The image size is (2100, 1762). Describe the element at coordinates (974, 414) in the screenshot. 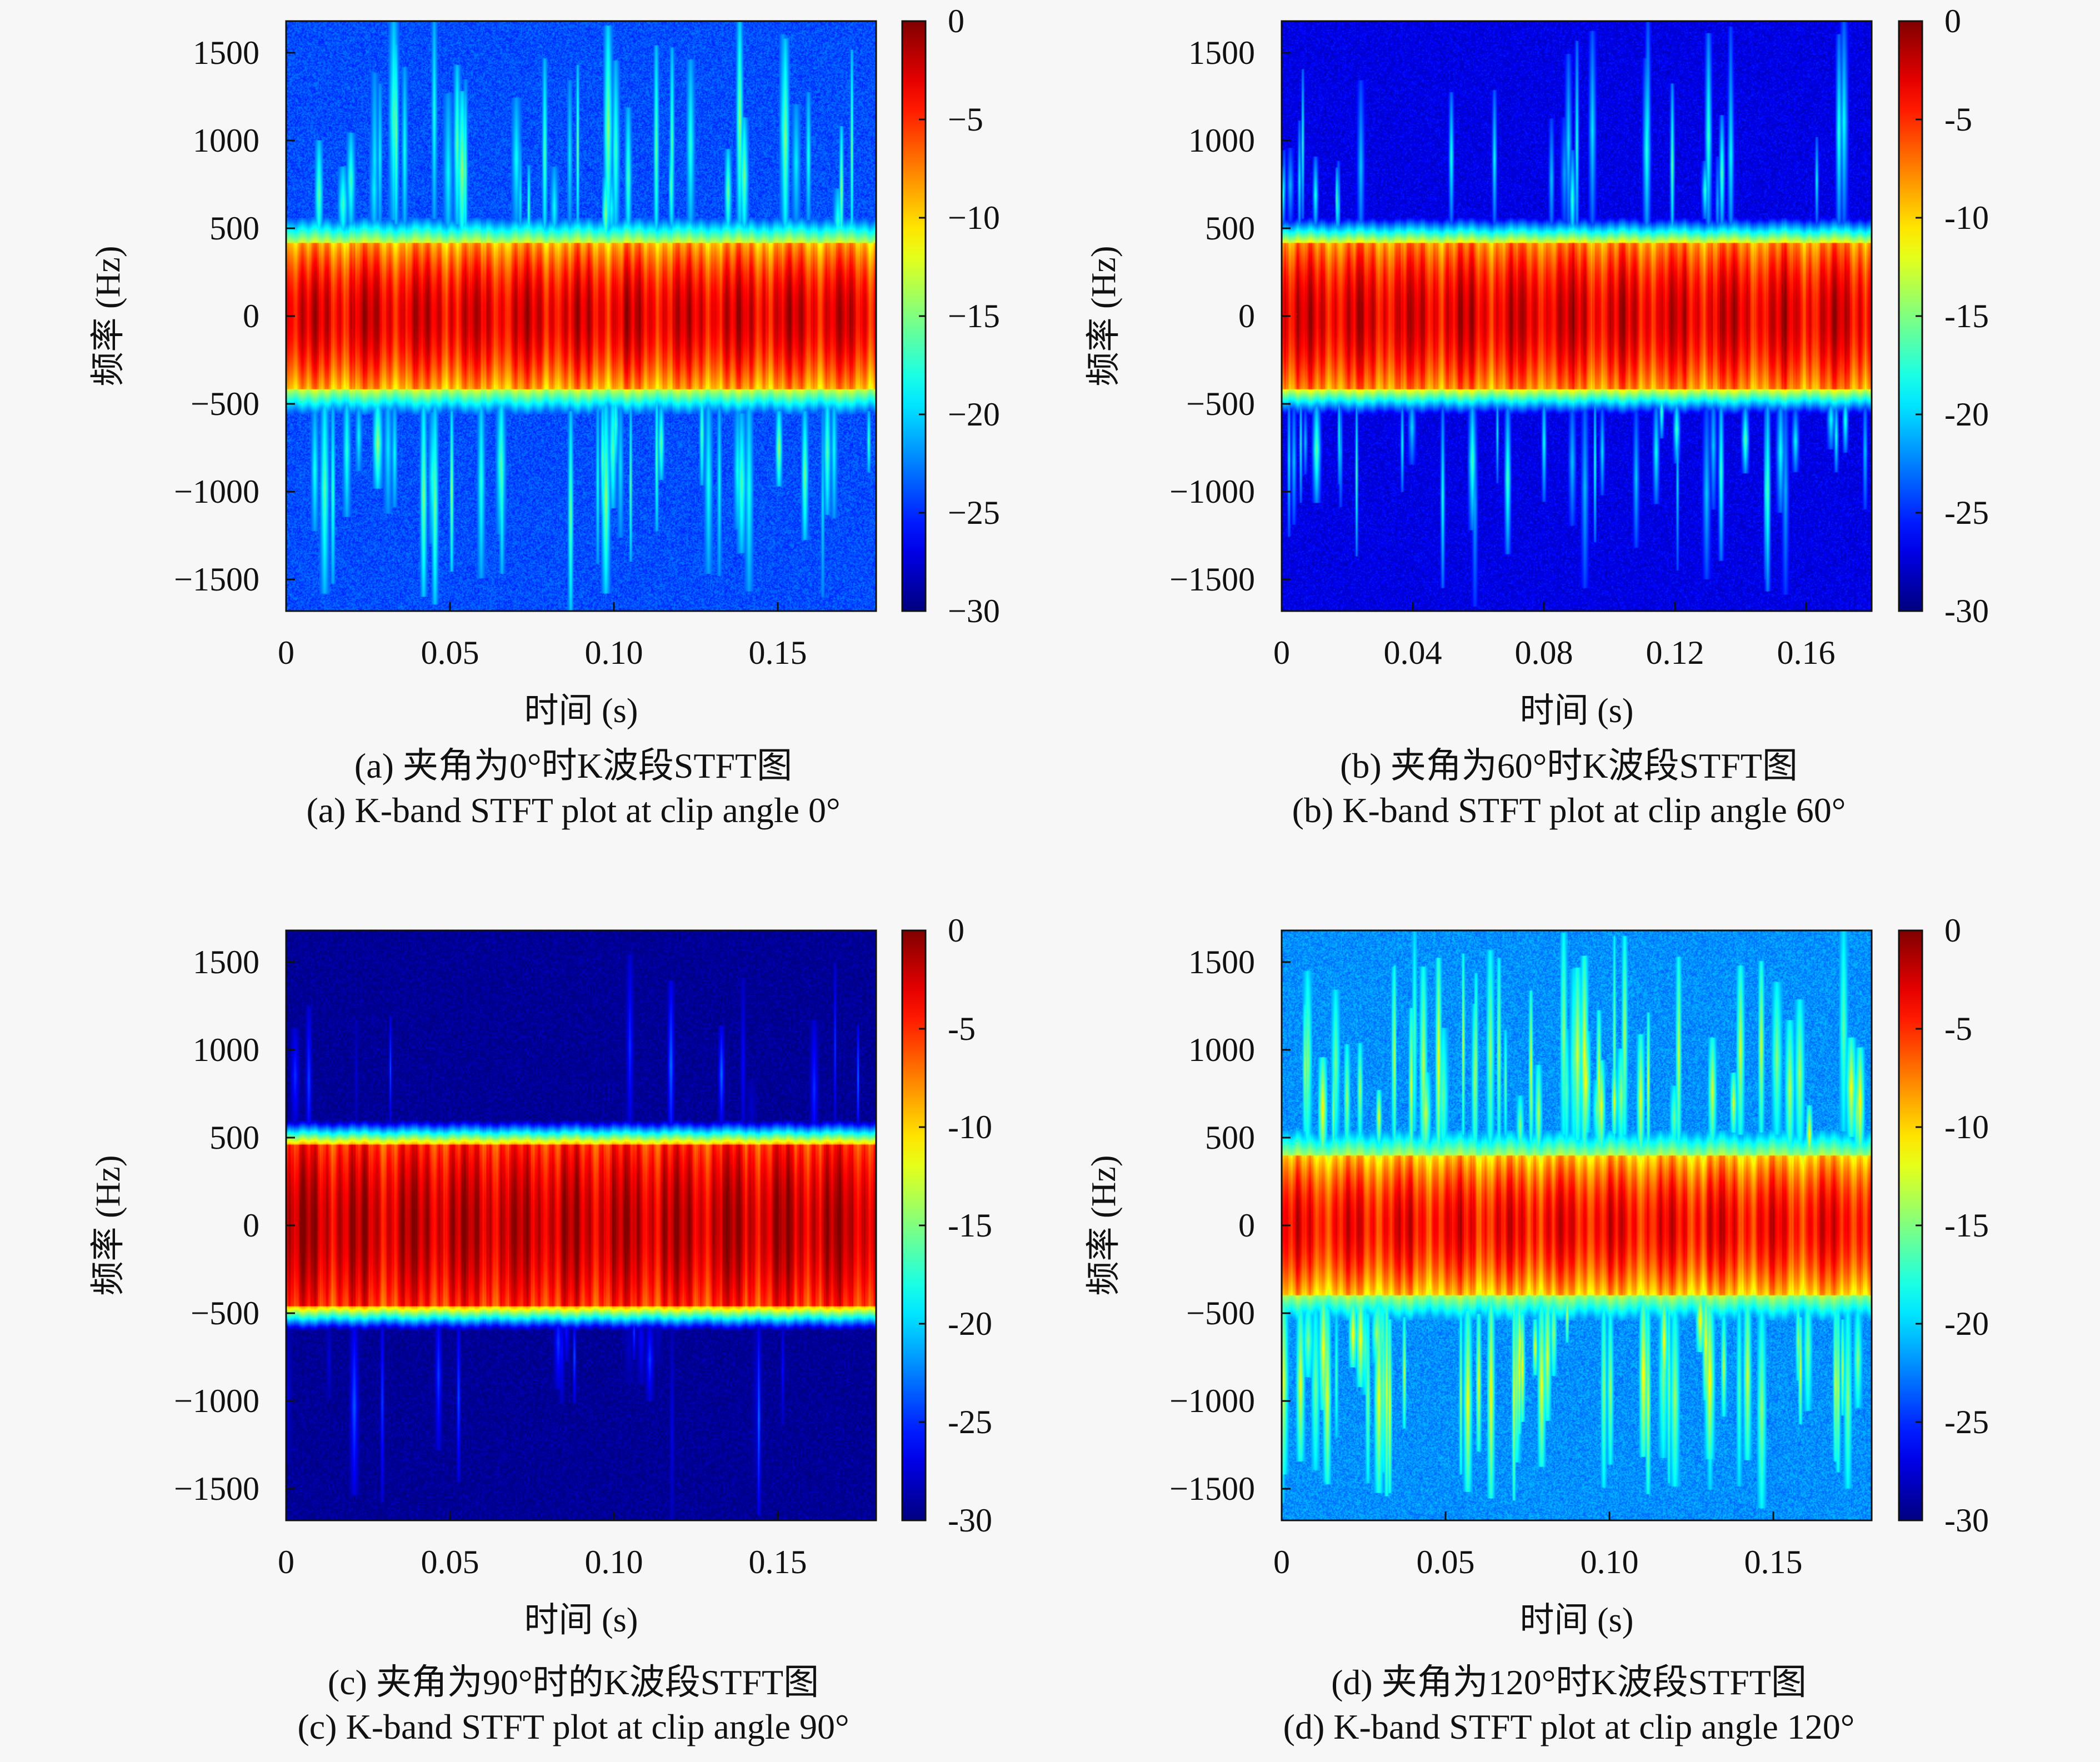

I see `colorbar-tick-label: −20` at that location.